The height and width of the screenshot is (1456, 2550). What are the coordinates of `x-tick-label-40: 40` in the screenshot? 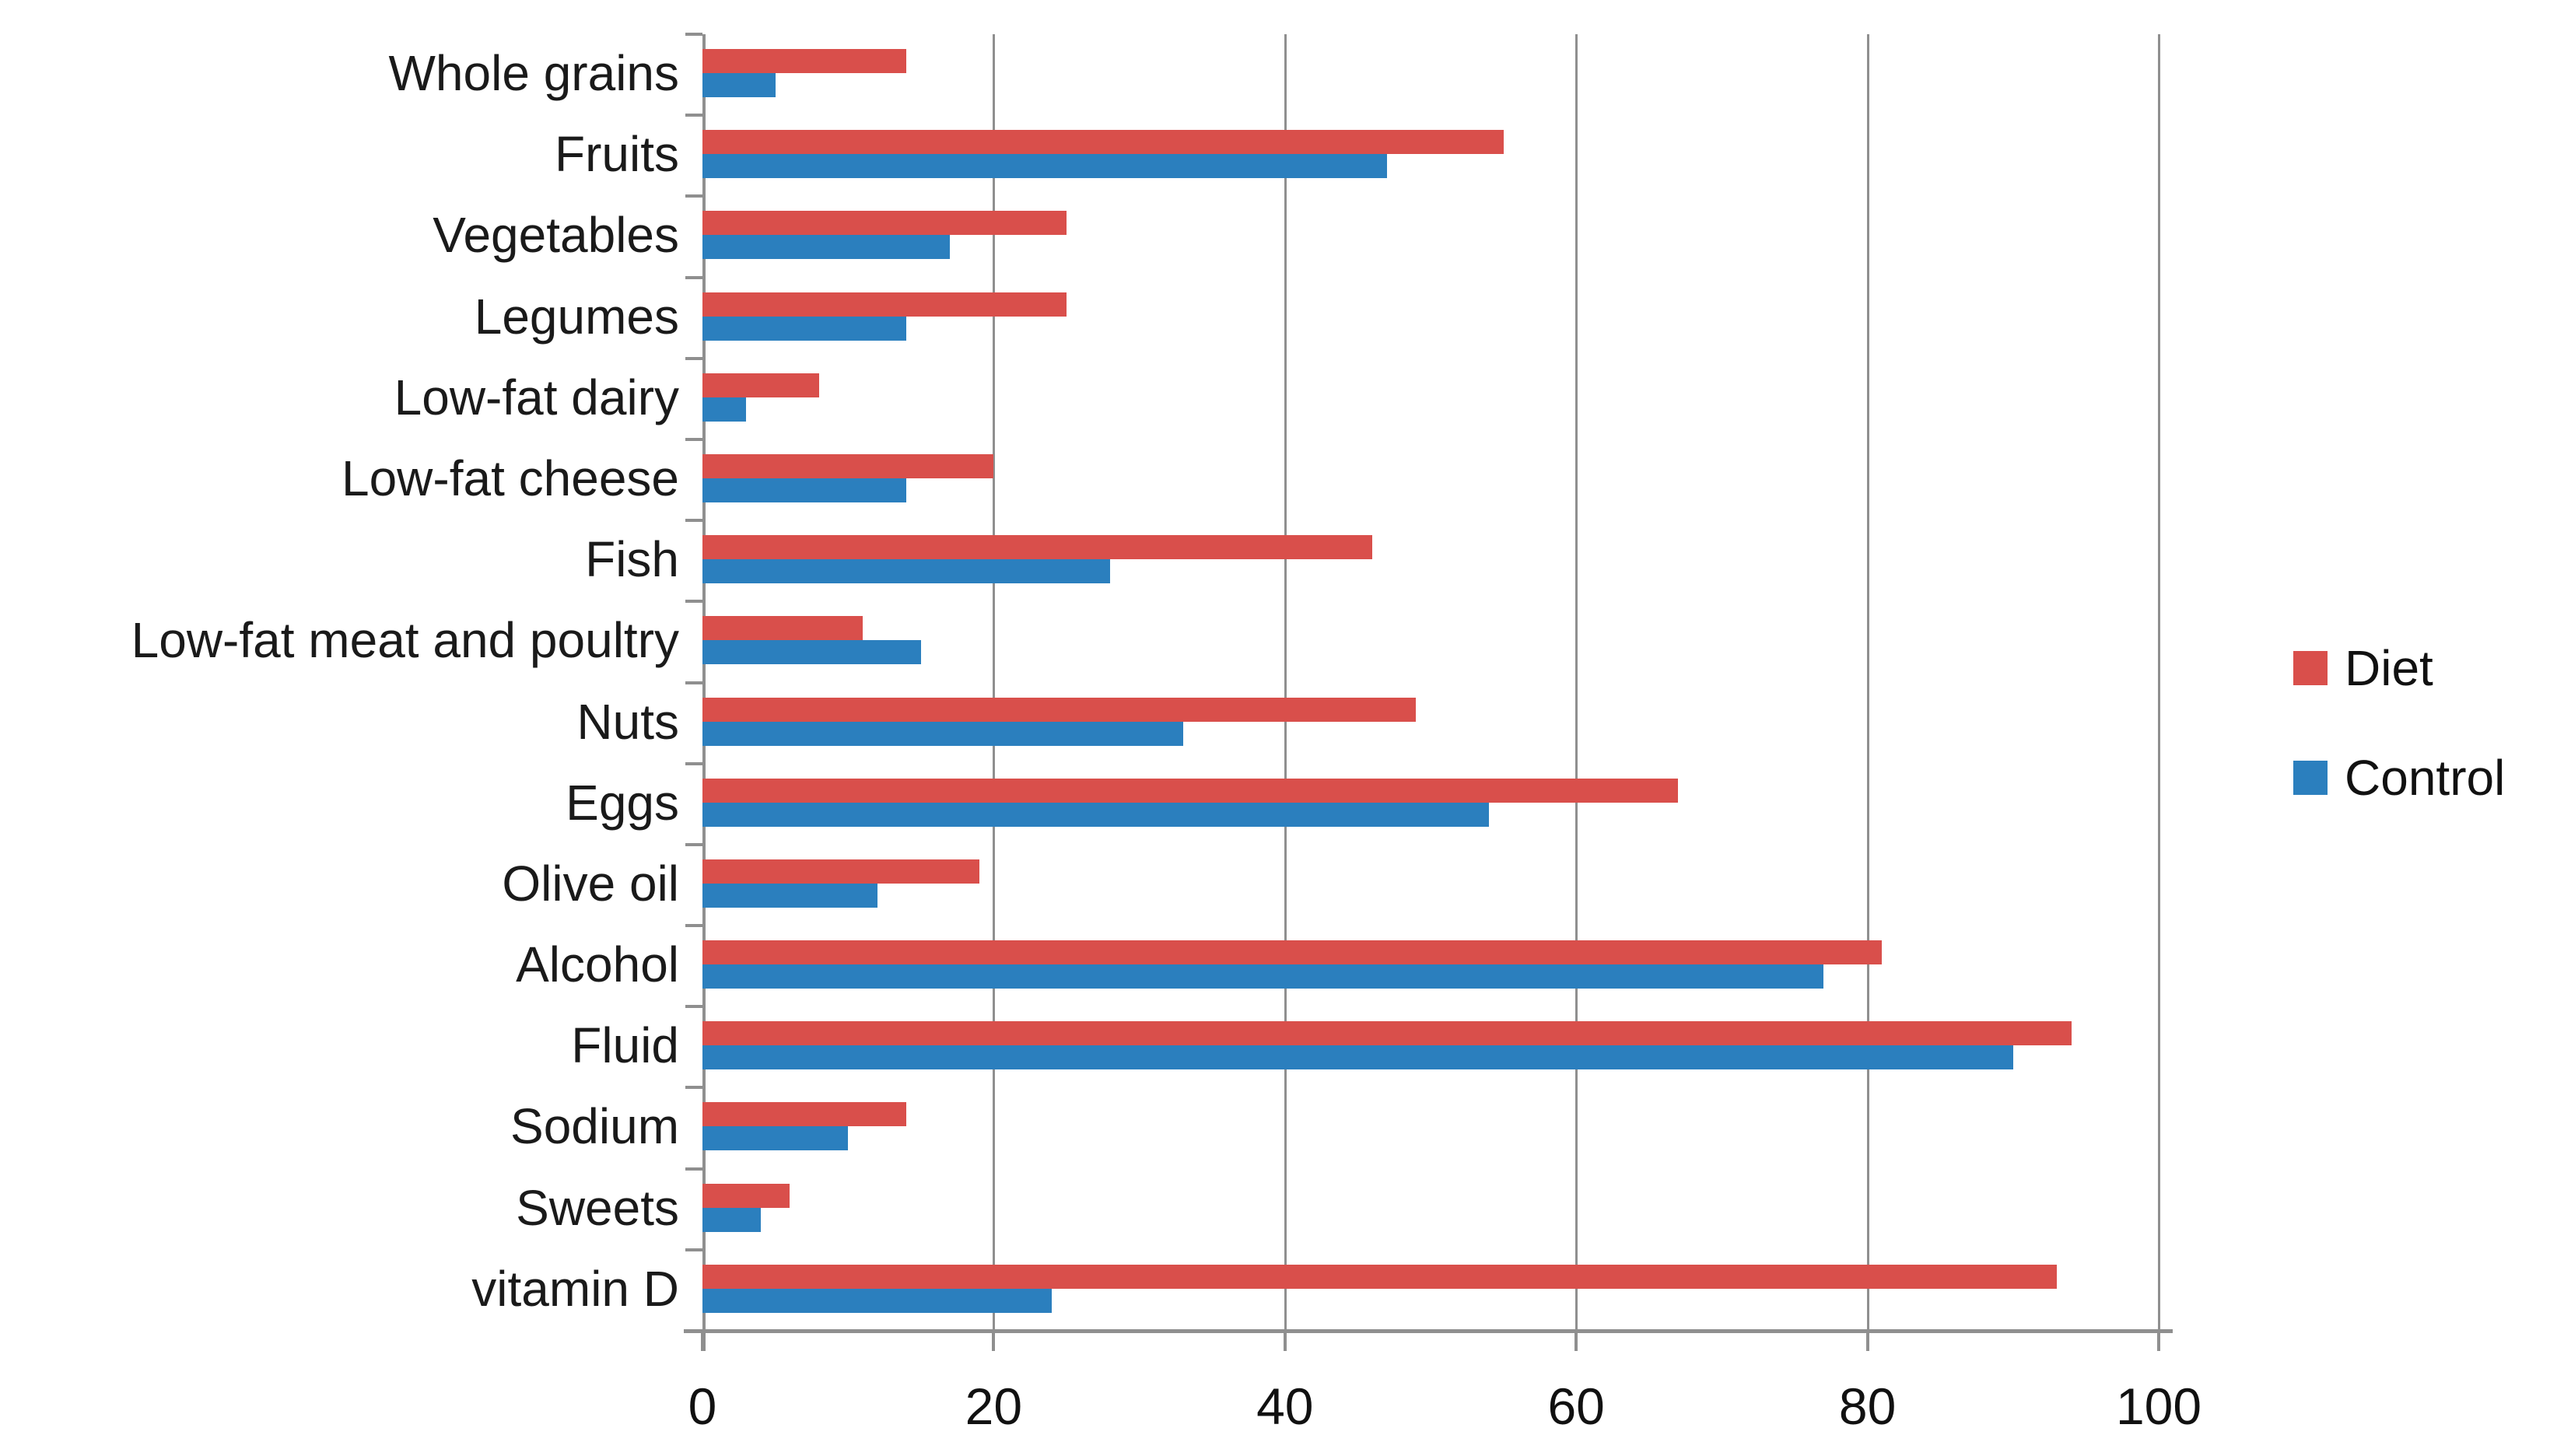 It's located at (1285, 1406).